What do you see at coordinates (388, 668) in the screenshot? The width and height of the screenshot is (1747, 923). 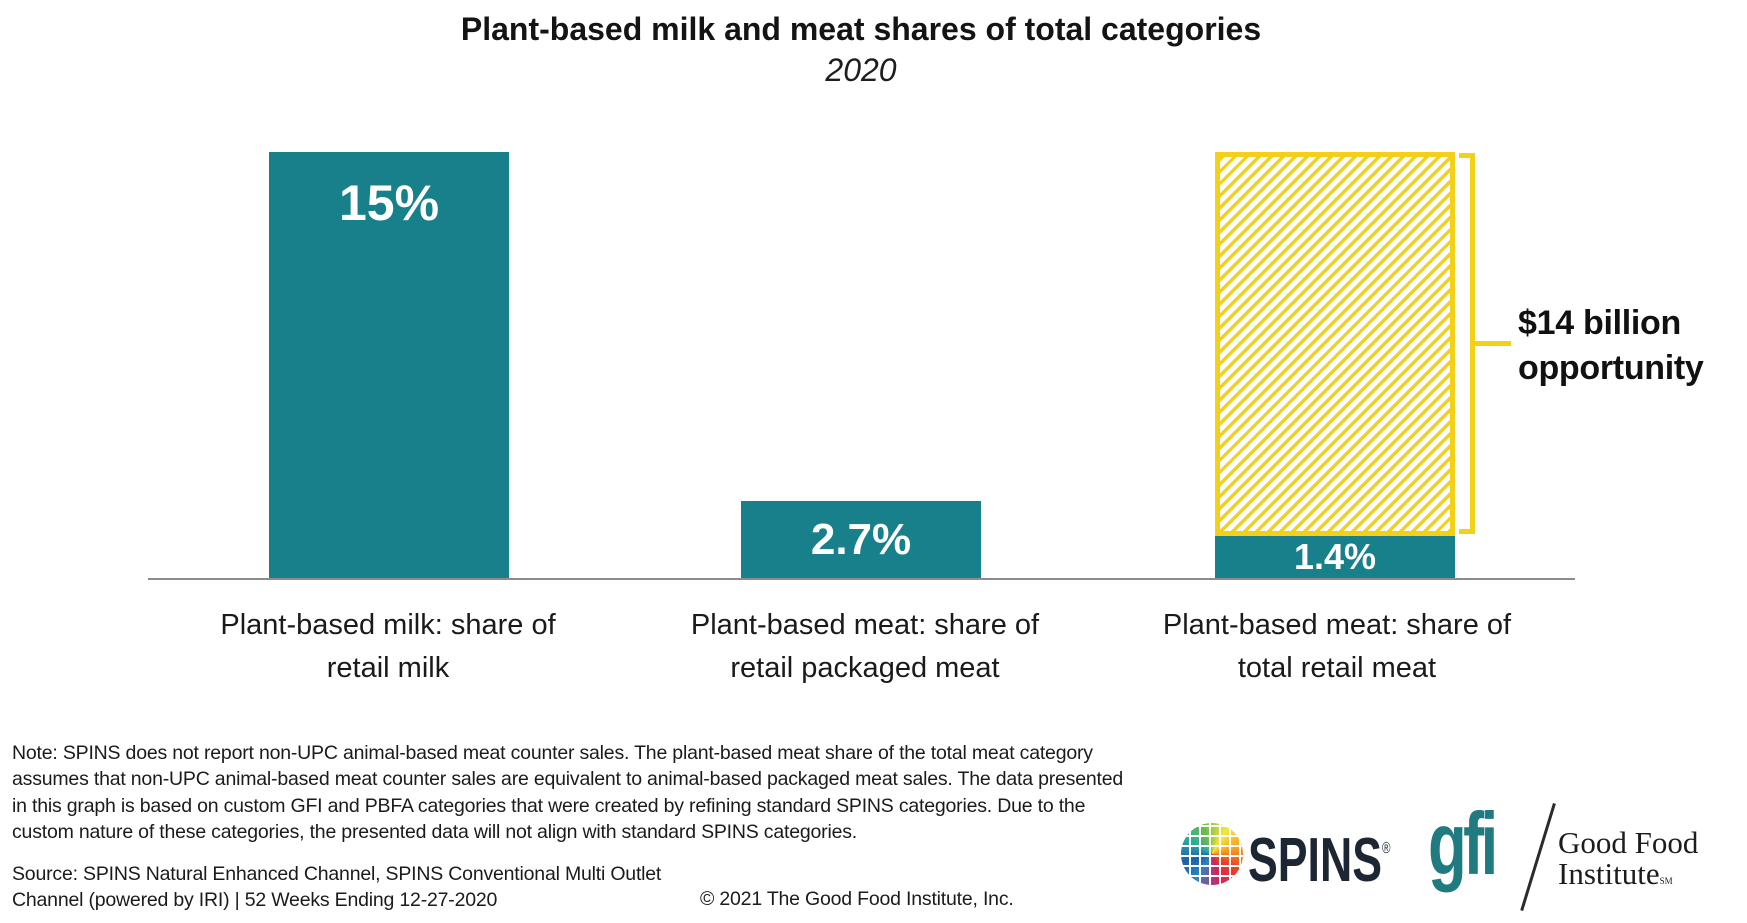 I see `category-label-milk-line2: retail milk` at bounding box center [388, 668].